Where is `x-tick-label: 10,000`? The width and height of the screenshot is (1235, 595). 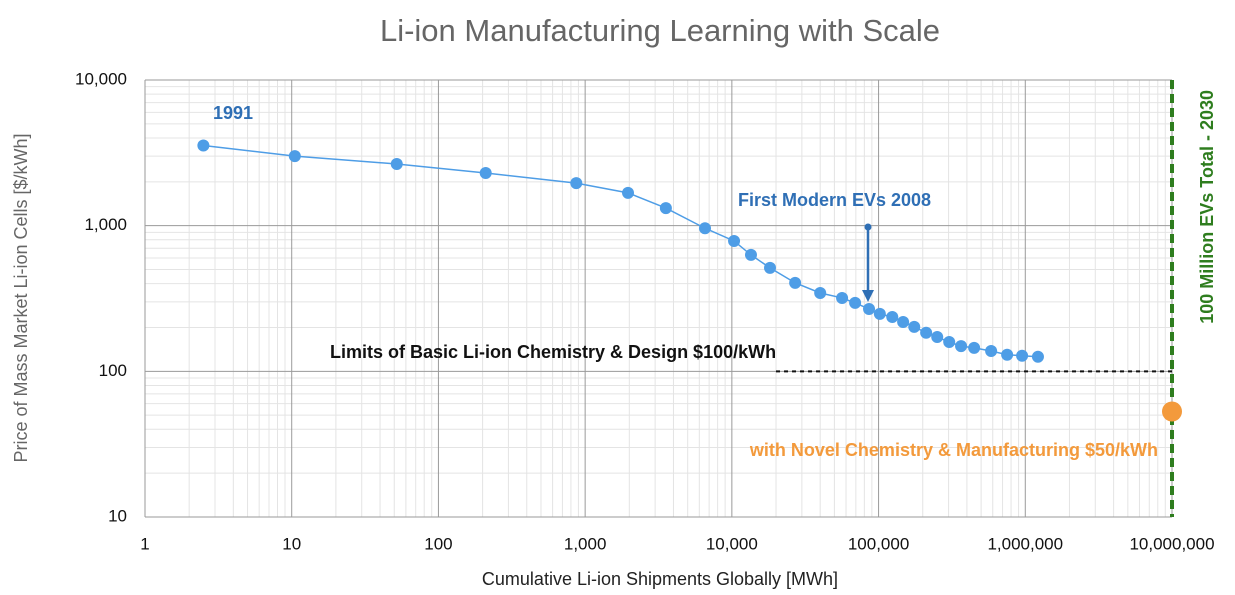
x-tick-label: 10,000 is located at coordinates (732, 543).